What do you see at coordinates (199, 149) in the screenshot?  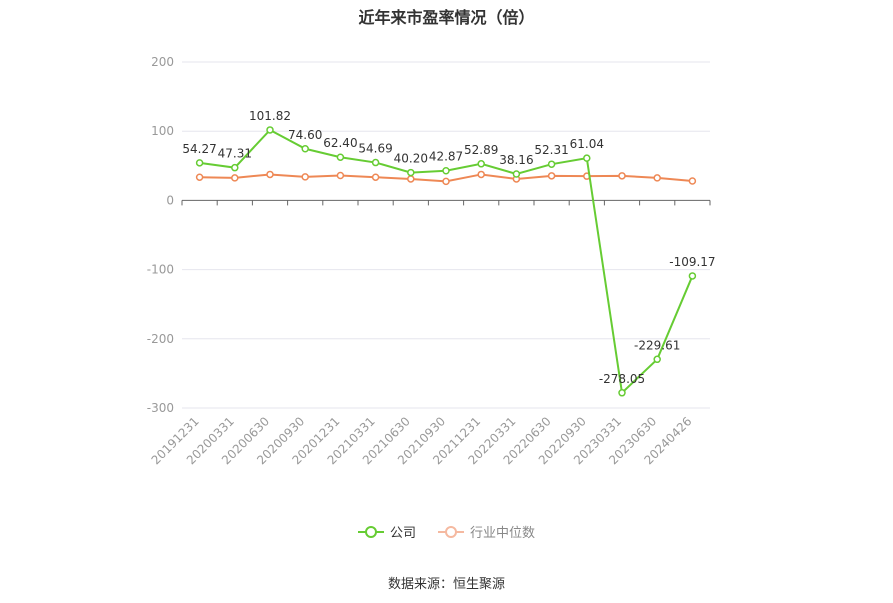 I see `data-label-company: 54.27` at bounding box center [199, 149].